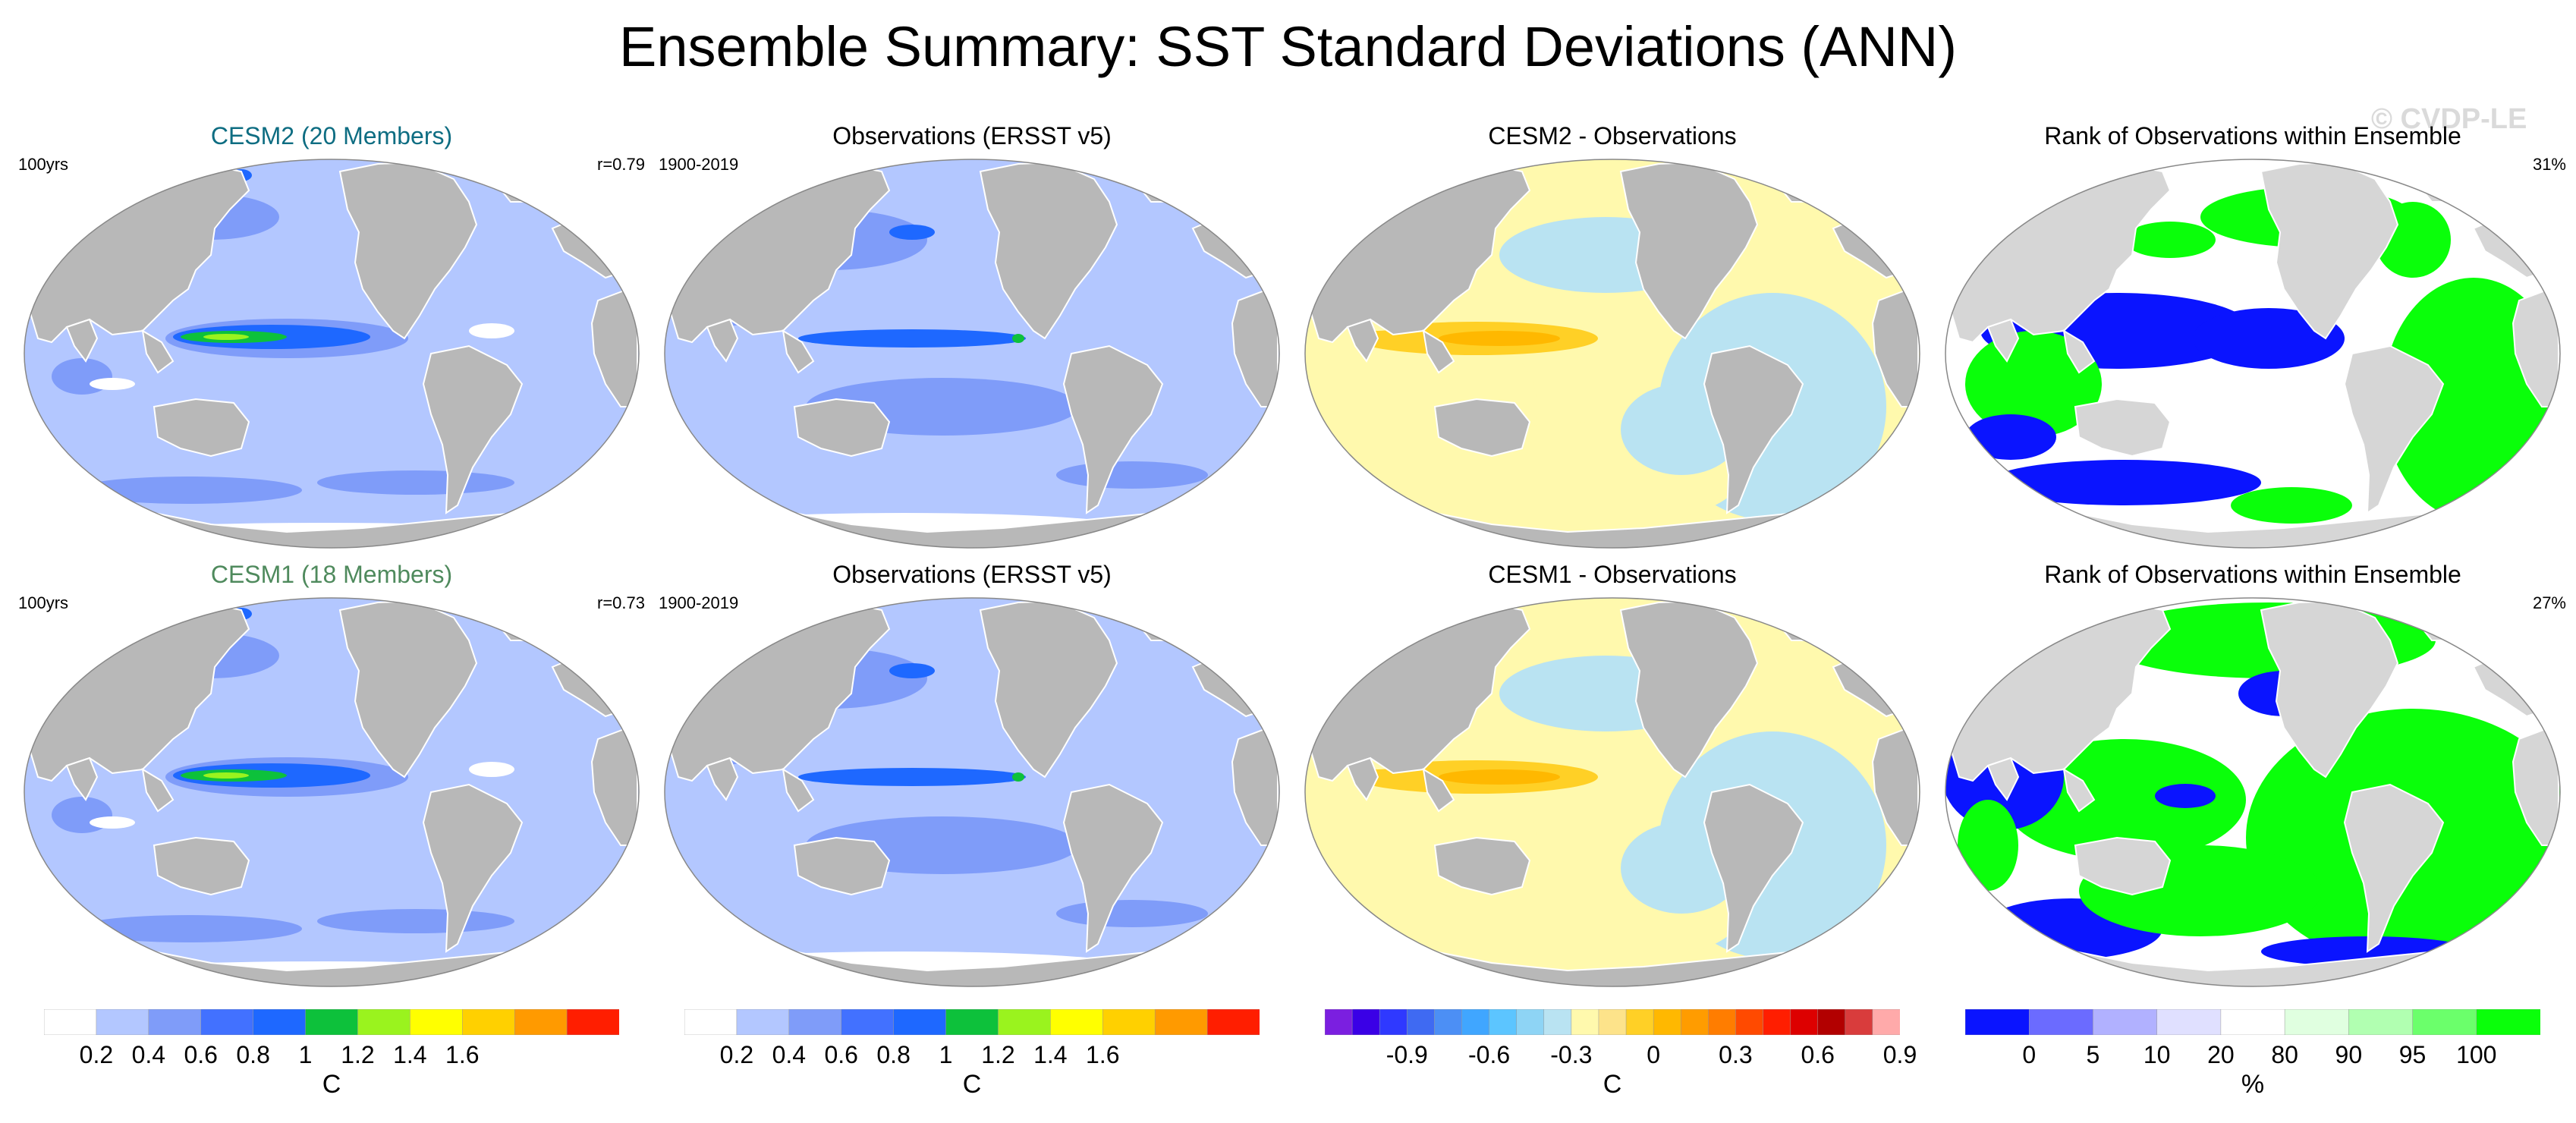 This screenshot has height=1123, width=2576. I want to click on map-panel-7: CESM1 - Observations, so click(1612, 777).